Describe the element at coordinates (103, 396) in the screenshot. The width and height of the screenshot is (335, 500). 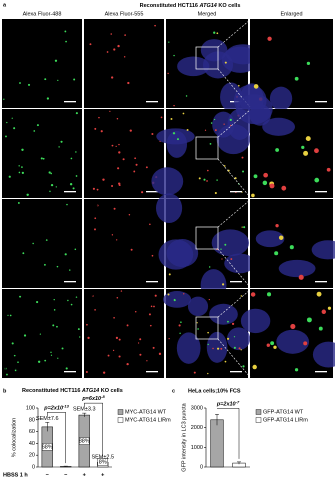
I see `p-exp: -8` at that location.